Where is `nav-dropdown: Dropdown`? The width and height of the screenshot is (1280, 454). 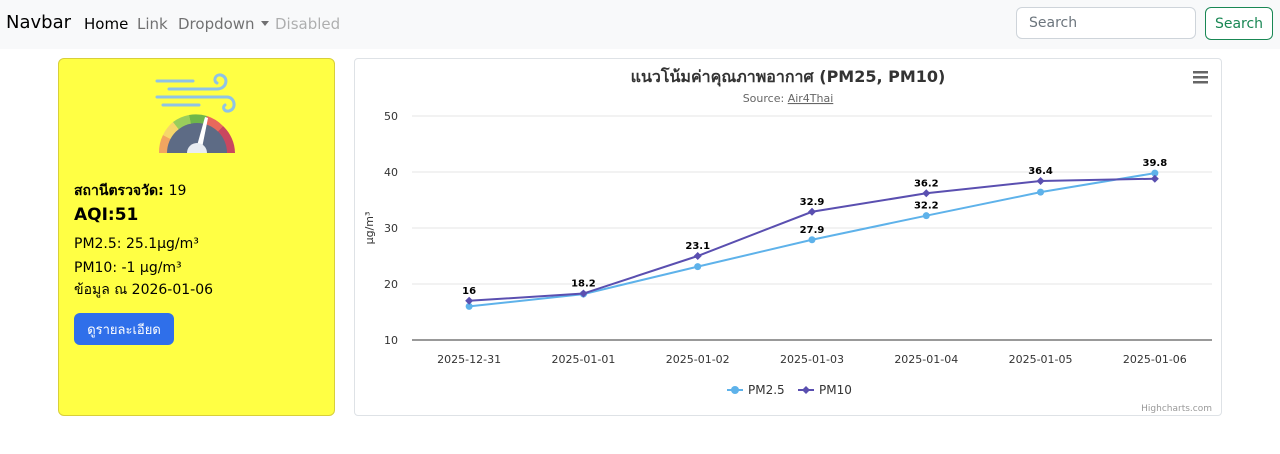
nav-dropdown: Dropdown is located at coordinates (223, 24).